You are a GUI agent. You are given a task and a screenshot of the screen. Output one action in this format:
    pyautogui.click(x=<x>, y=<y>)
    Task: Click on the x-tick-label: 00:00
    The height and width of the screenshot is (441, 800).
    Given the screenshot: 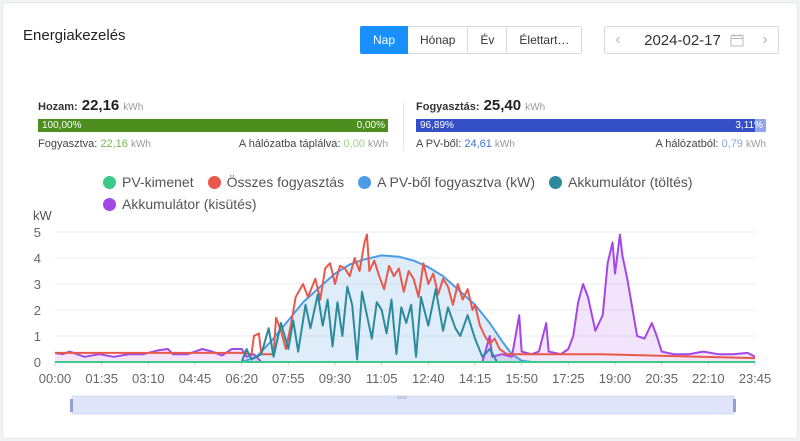 What is the action you would take?
    pyautogui.click(x=55, y=378)
    